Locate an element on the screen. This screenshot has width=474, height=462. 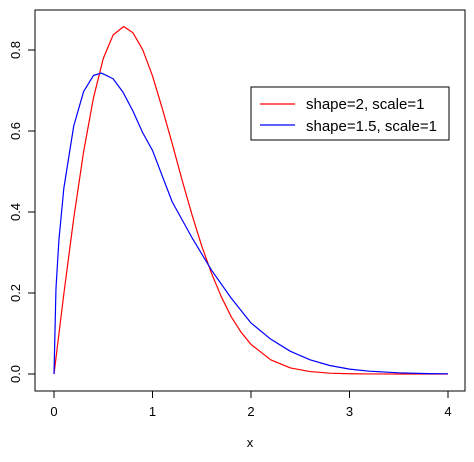
y-tick-label: 0.4 is located at coordinates (15, 212).